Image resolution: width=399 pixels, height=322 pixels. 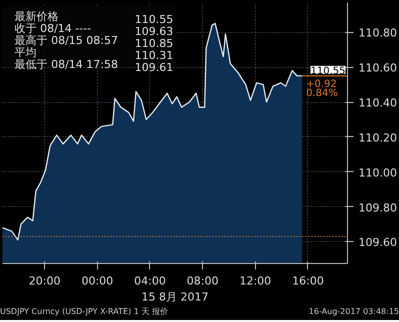 What do you see at coordinates (150, 281) in the screenshot?
I see `x-tick-label: 04:00` at bounding box center [150, 281].